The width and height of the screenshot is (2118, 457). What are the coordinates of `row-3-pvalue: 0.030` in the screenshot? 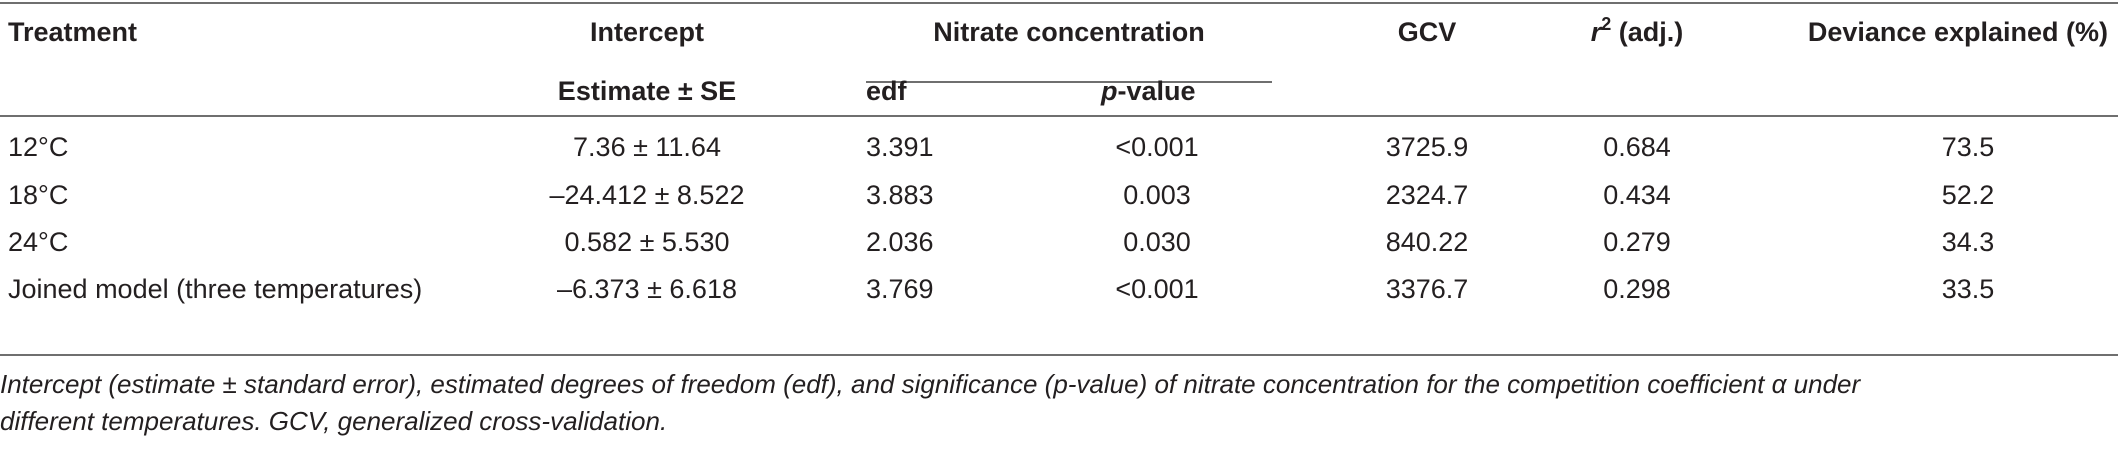 It's located at (1157, 242).